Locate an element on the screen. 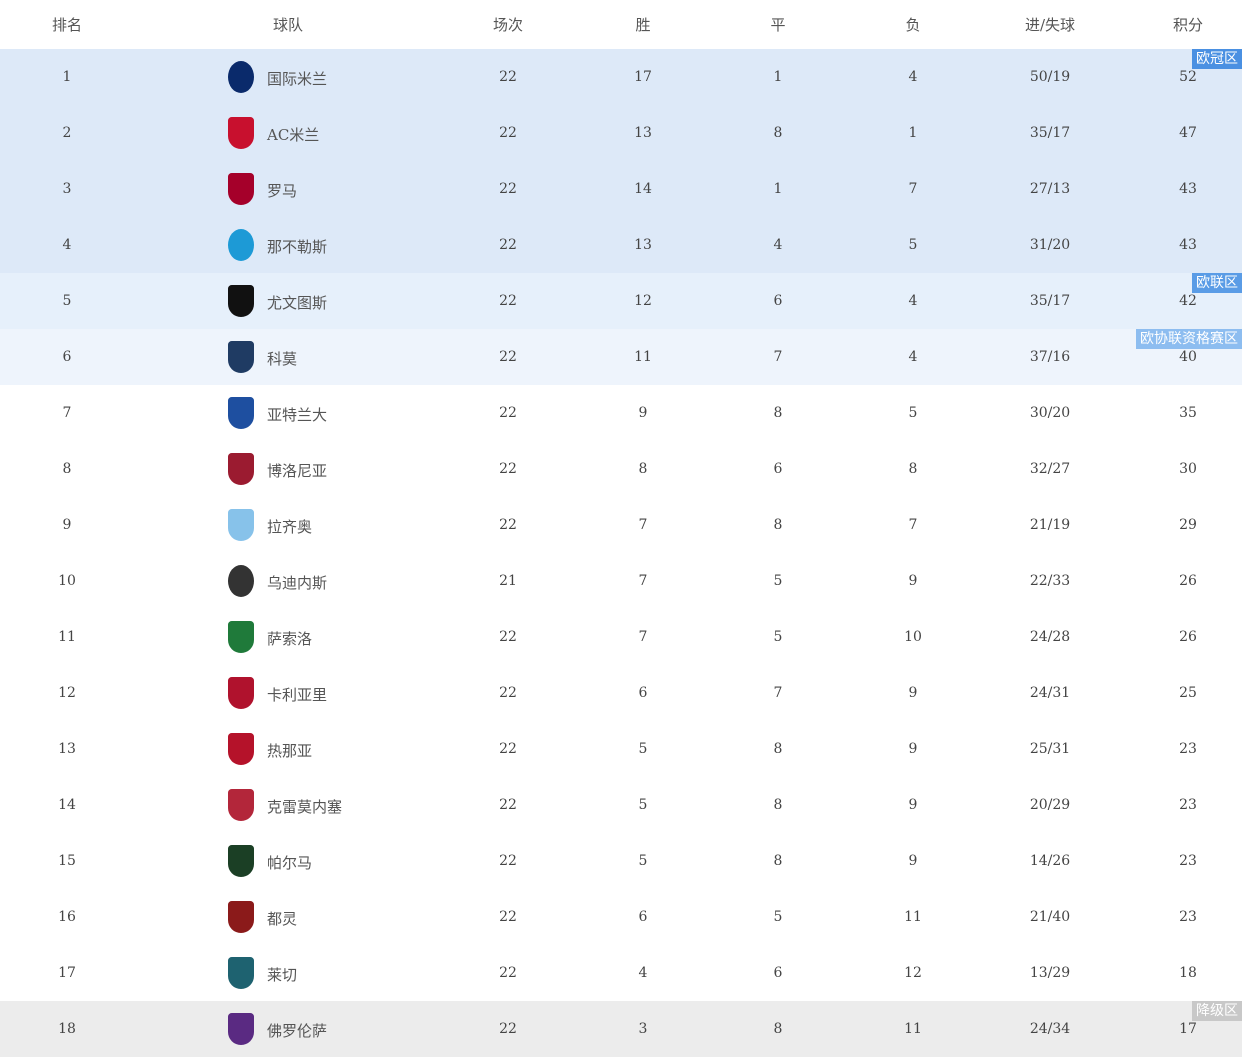 This screenshot has height=1057, width=1242. team-name: 国际米兰 is located at coordinates (297, 79).